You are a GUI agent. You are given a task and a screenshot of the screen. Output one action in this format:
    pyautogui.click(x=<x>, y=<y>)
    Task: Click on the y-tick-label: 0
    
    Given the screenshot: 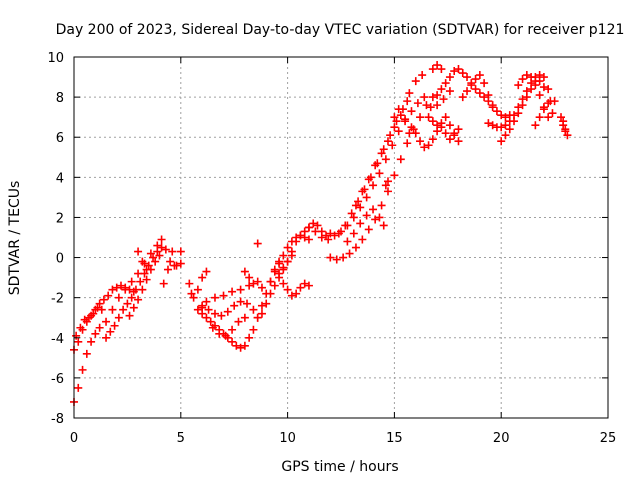 What is the action you would take?
    pyautogui.click(x=60, y=259)
    